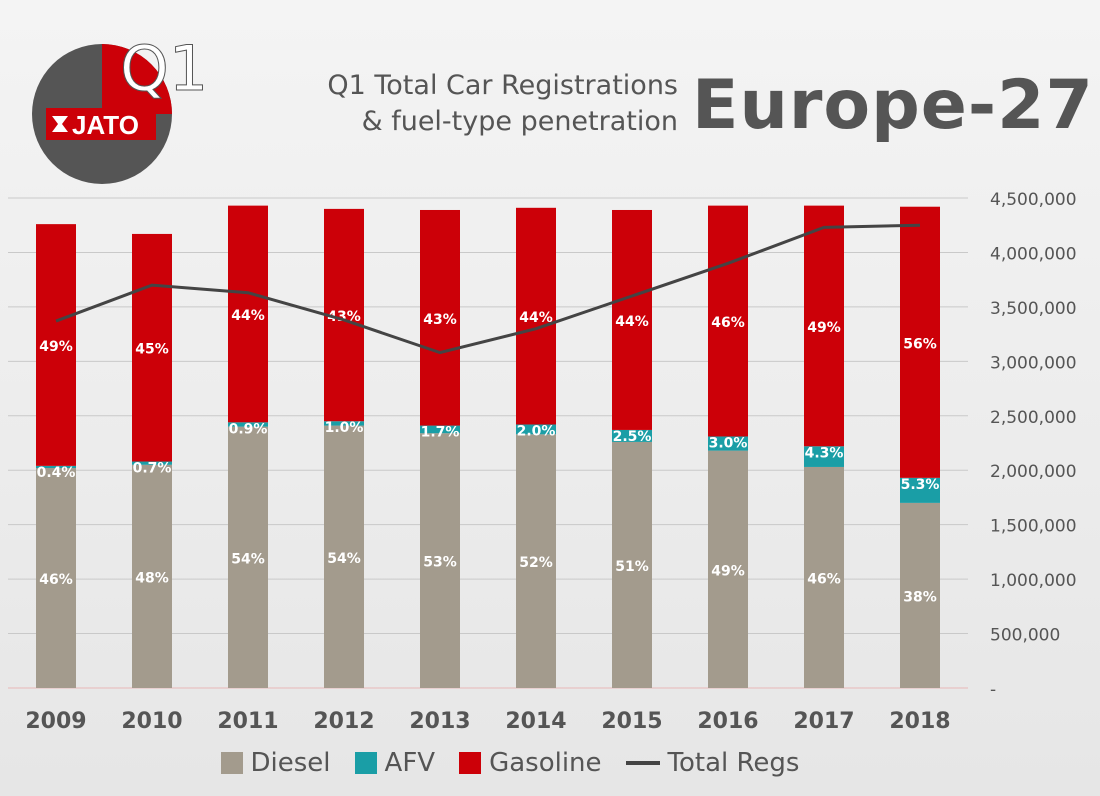 The height and width of the screenshot is (796, 1100). I want to click on legend-label-afv: AFV, so click(410, 763).